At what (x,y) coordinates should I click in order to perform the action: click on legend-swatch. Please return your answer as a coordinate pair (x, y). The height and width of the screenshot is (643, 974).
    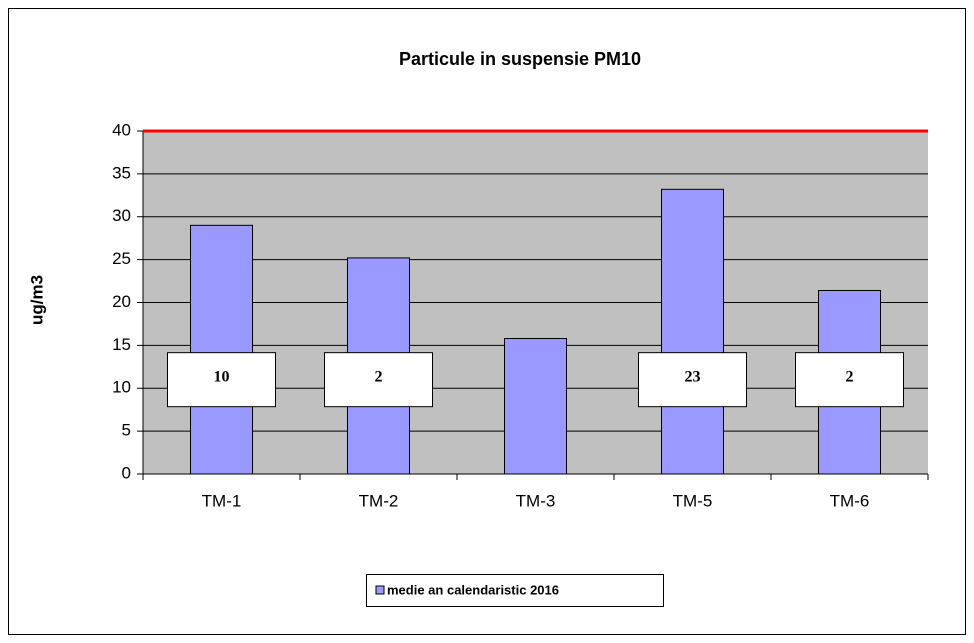
    Looking at the image, I should click on (380, 590).